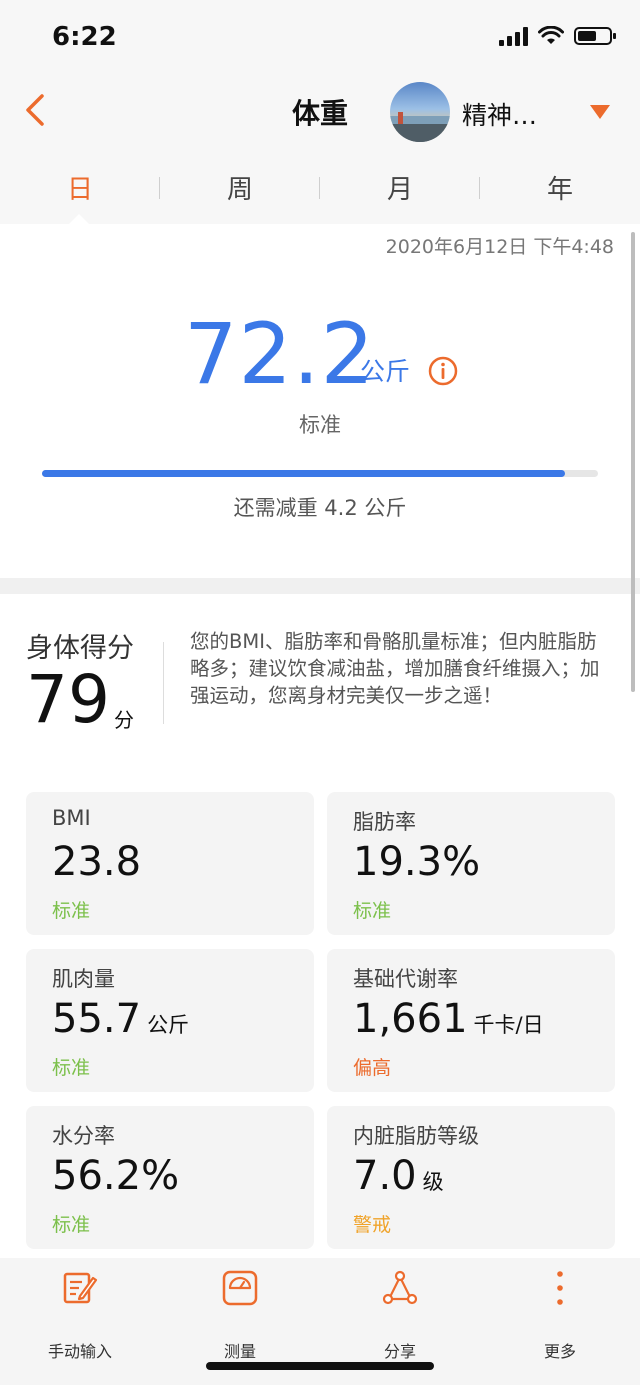  Describe the element at coordinates (79, 219) in the screenshot. I see `active-tab-pointer` at that location.